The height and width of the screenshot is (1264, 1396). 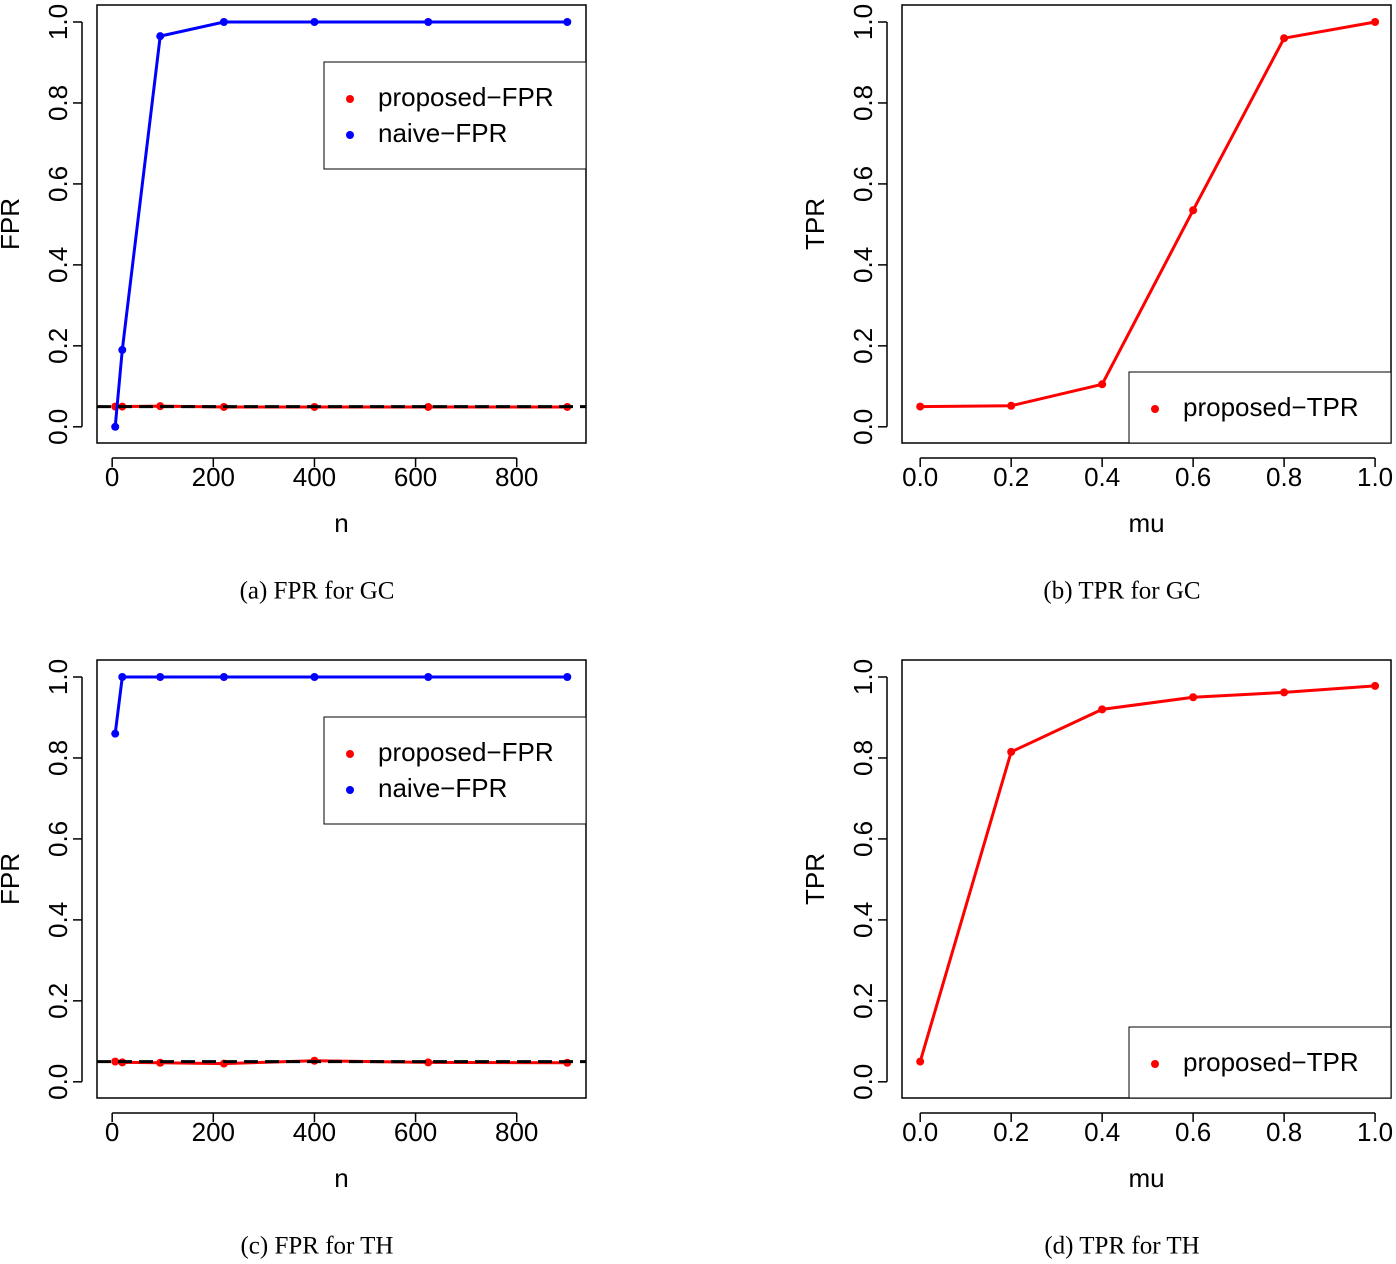 I want to click on x-tick-label: 0.2, so click(x=1011, y=1132).